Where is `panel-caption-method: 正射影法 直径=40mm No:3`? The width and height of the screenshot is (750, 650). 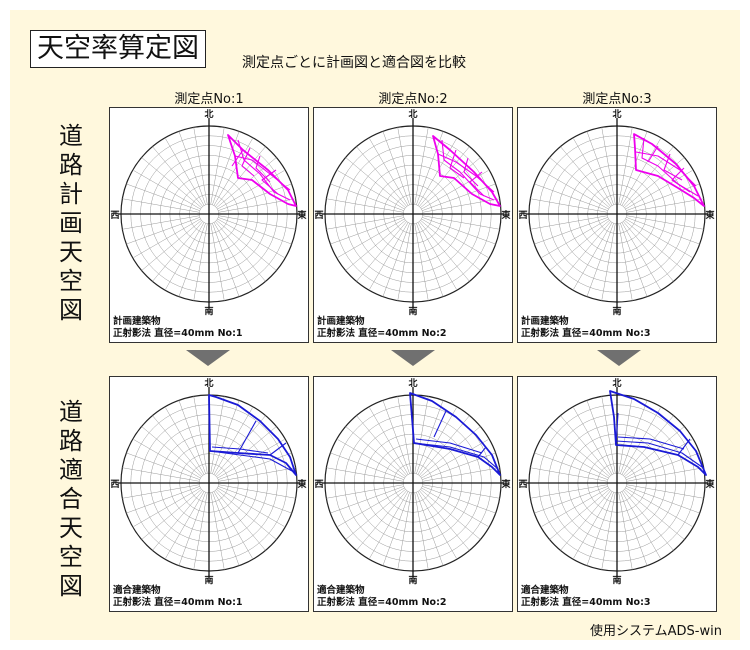
panel-caption-method: 正射影法 直径=40mm No:3 is located at coordinates (586, 602).